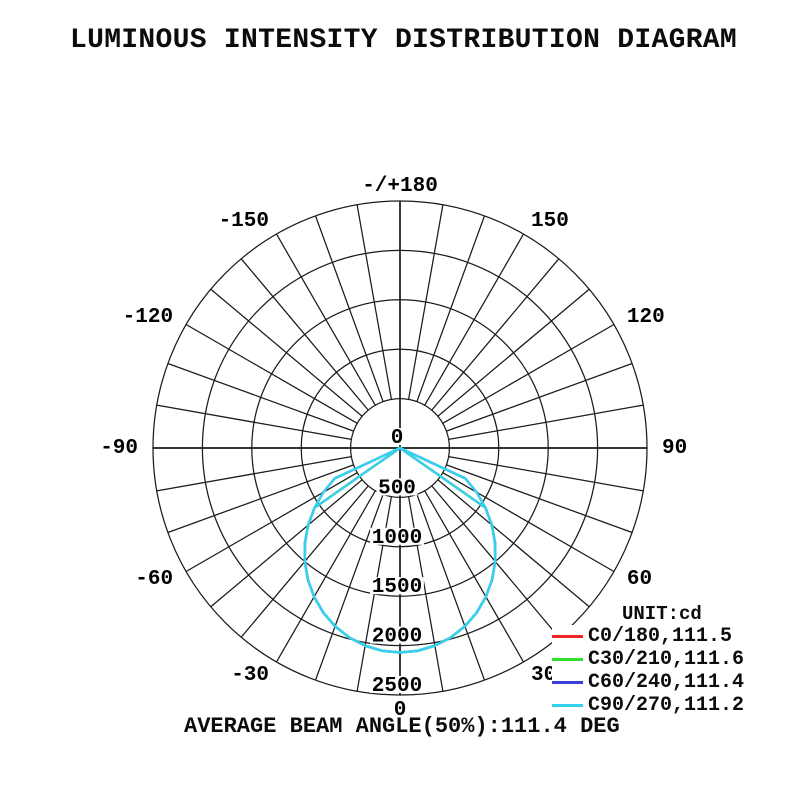  What do you see at coordinates (666, 682) in the screenshot?
I see `legend-label: C60/240,111.4` at bounding box center [666, 682].